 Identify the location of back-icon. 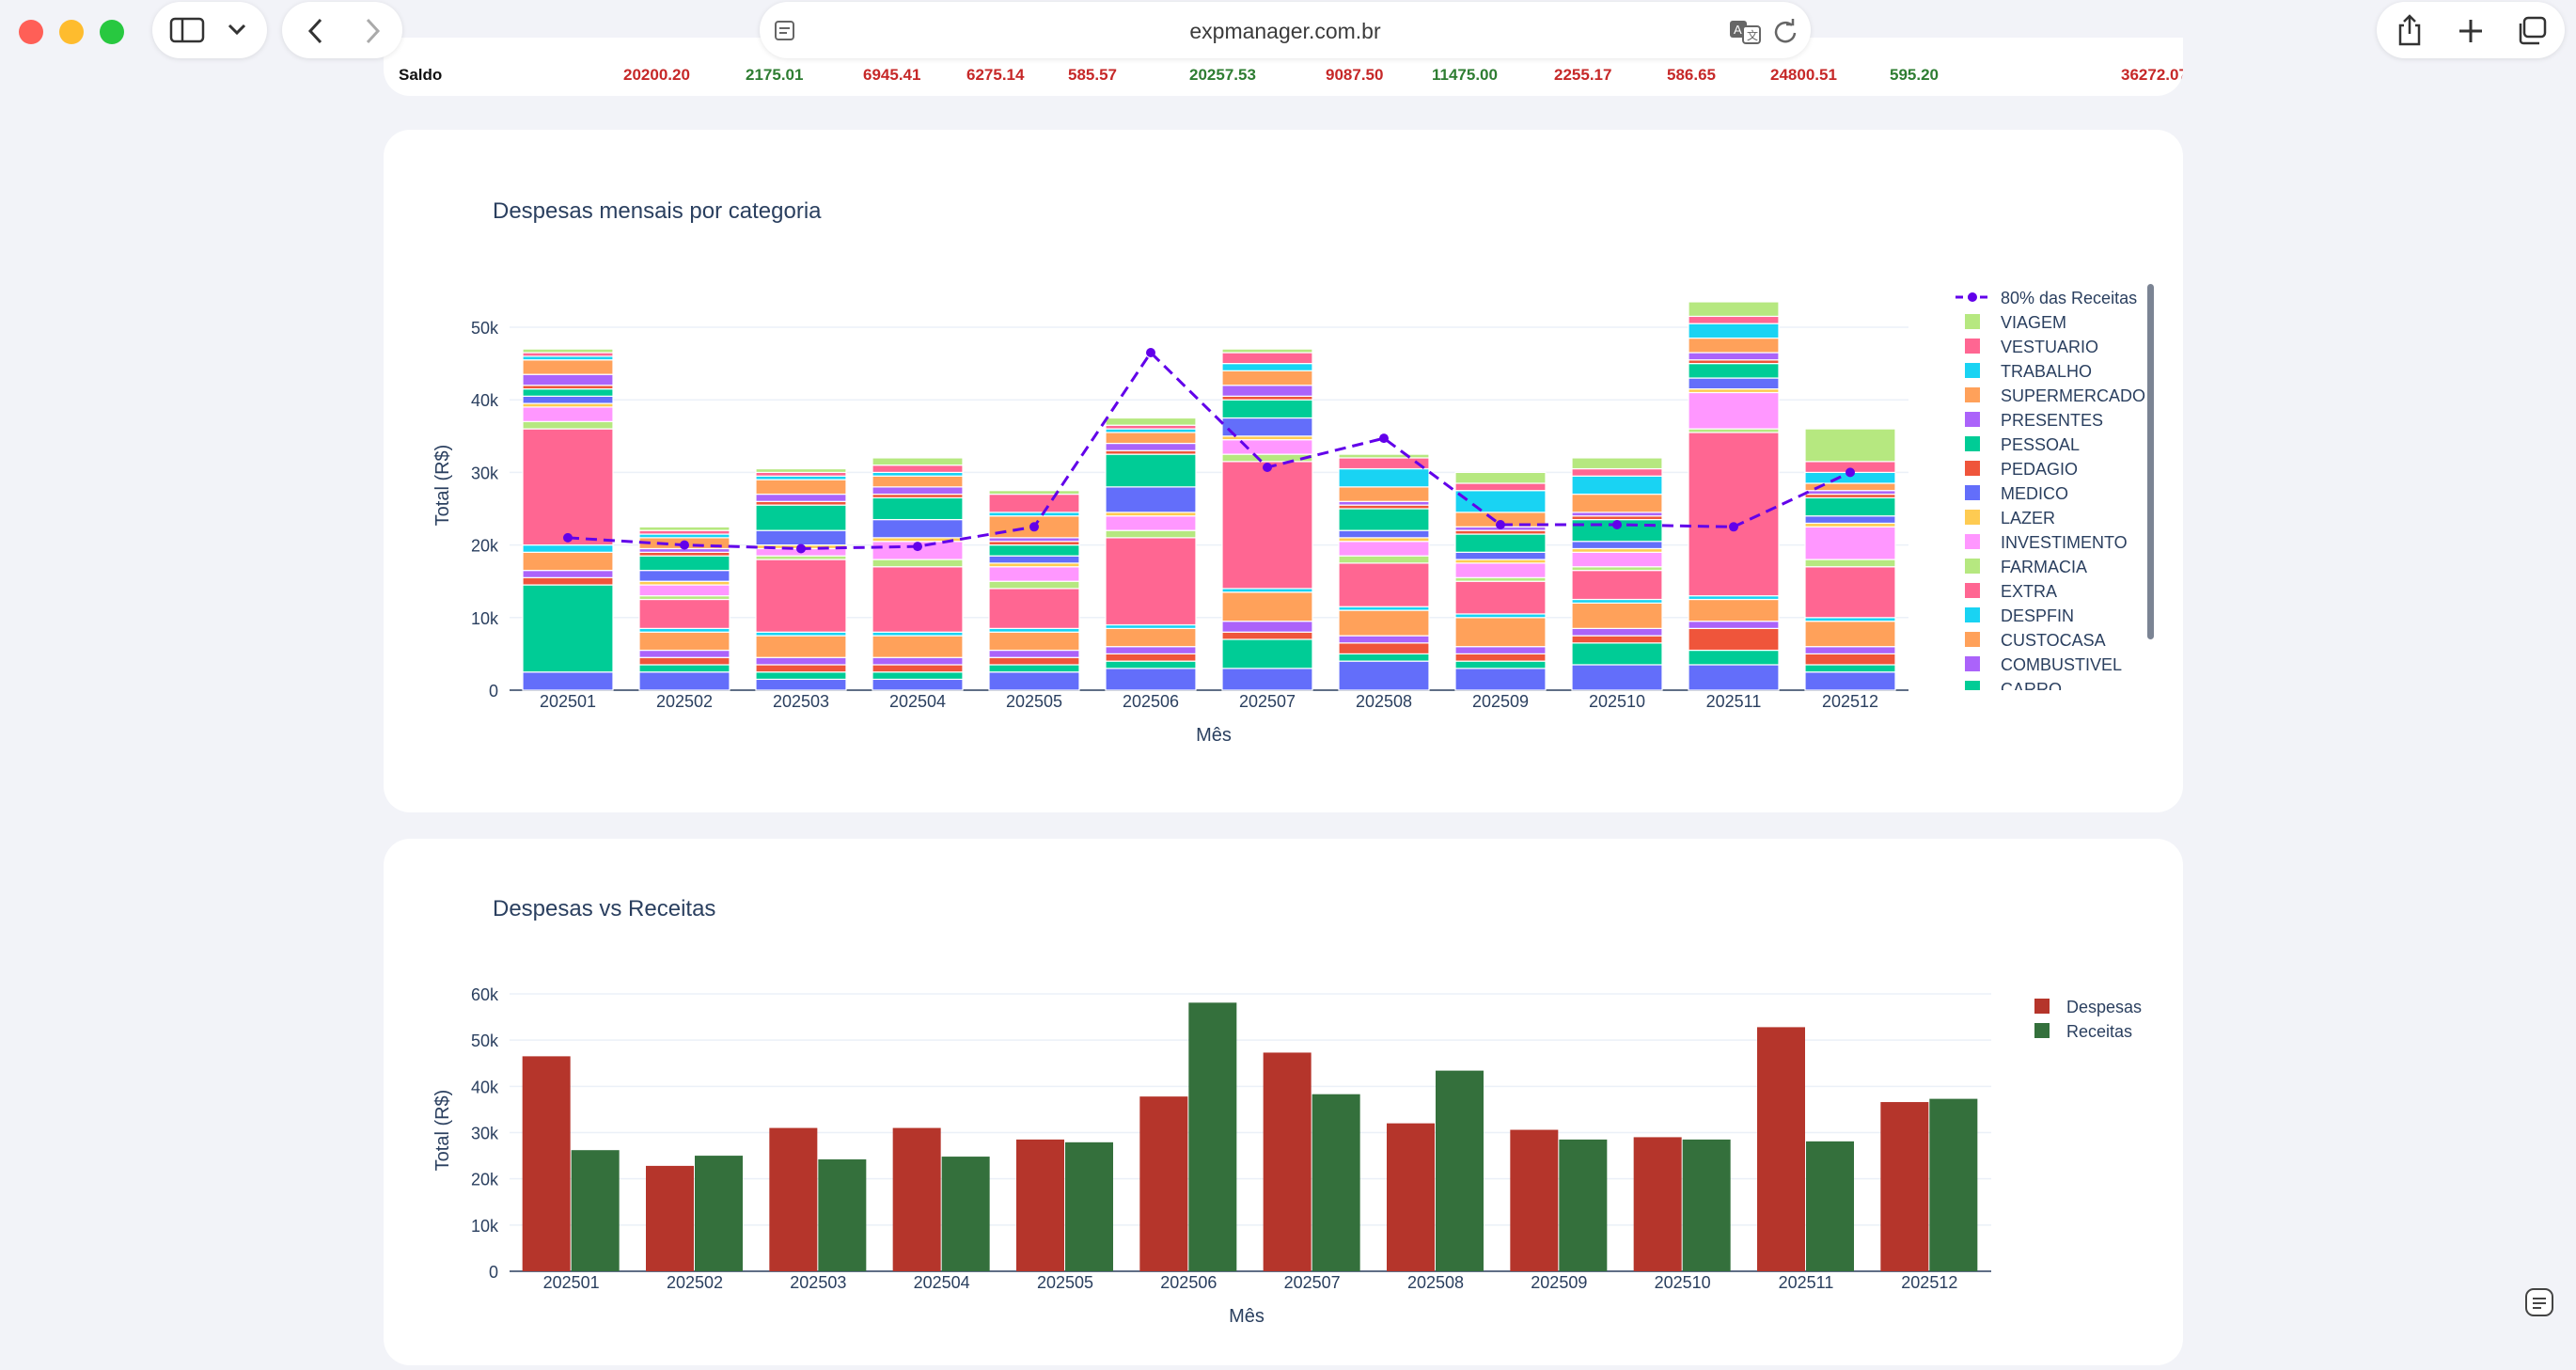
(316, 31).